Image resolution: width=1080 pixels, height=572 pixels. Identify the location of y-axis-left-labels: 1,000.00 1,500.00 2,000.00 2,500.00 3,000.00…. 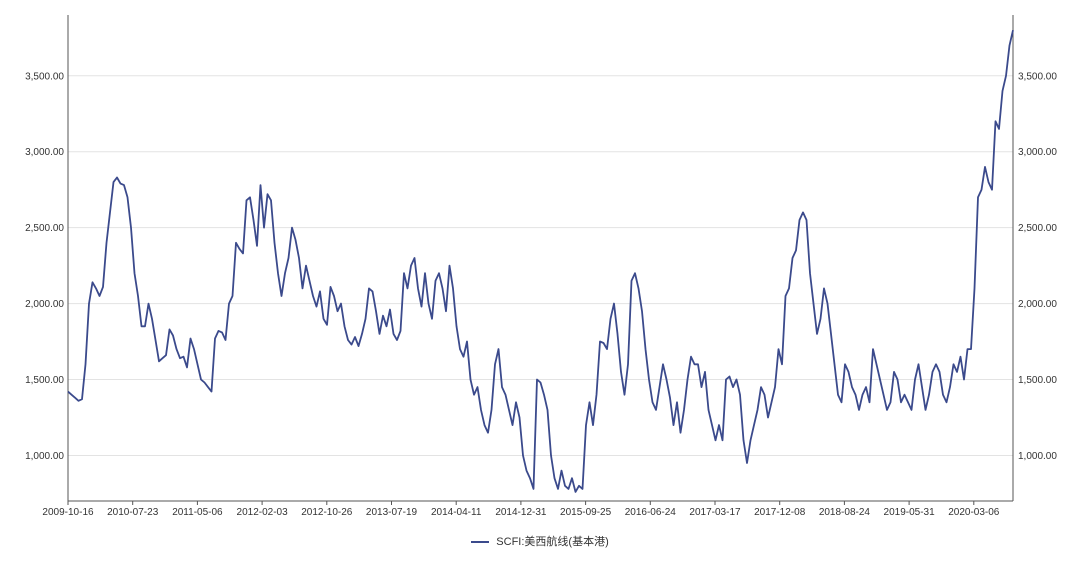
(44, 266).